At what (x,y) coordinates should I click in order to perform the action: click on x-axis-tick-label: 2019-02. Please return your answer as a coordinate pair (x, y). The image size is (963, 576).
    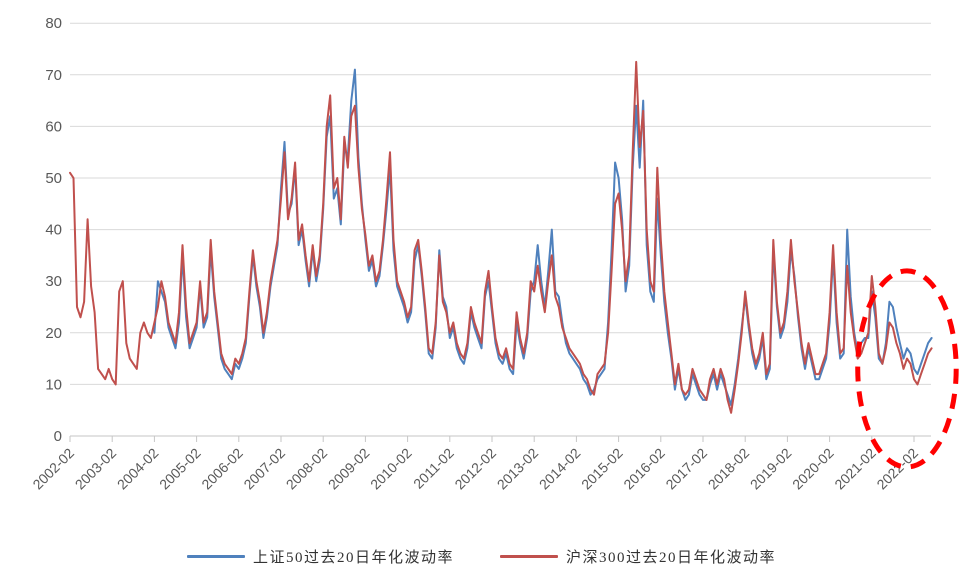
    Looking at the image, I should click on (771, 469).